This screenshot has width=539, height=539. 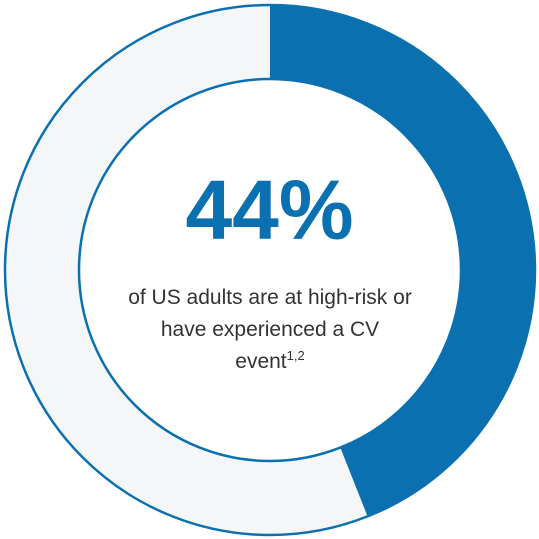 I want to click on value-label: 44%, so click(x=269, y=210).